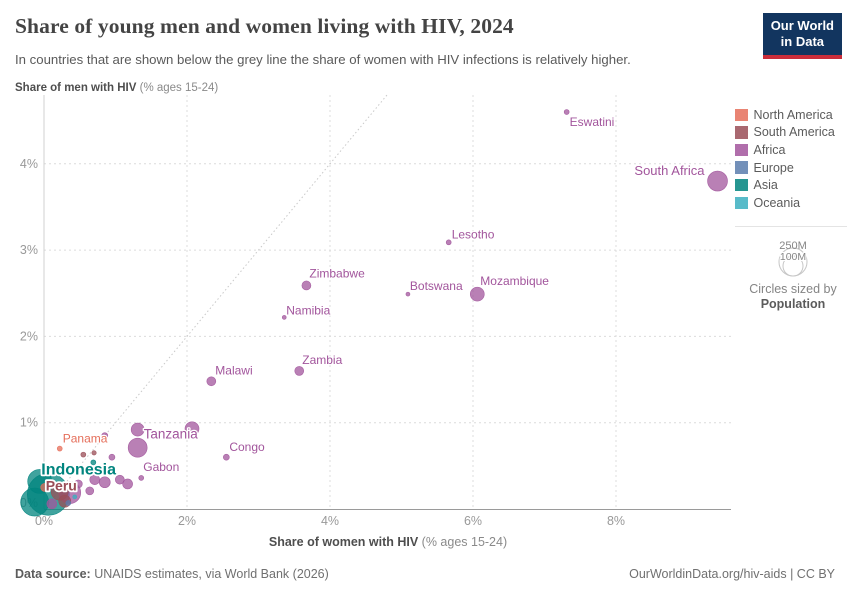 This screenshot has width=850, height=600. I want to click on x-axis-title: Share of women with HIV (% ages 15-24), so click(388, 542).